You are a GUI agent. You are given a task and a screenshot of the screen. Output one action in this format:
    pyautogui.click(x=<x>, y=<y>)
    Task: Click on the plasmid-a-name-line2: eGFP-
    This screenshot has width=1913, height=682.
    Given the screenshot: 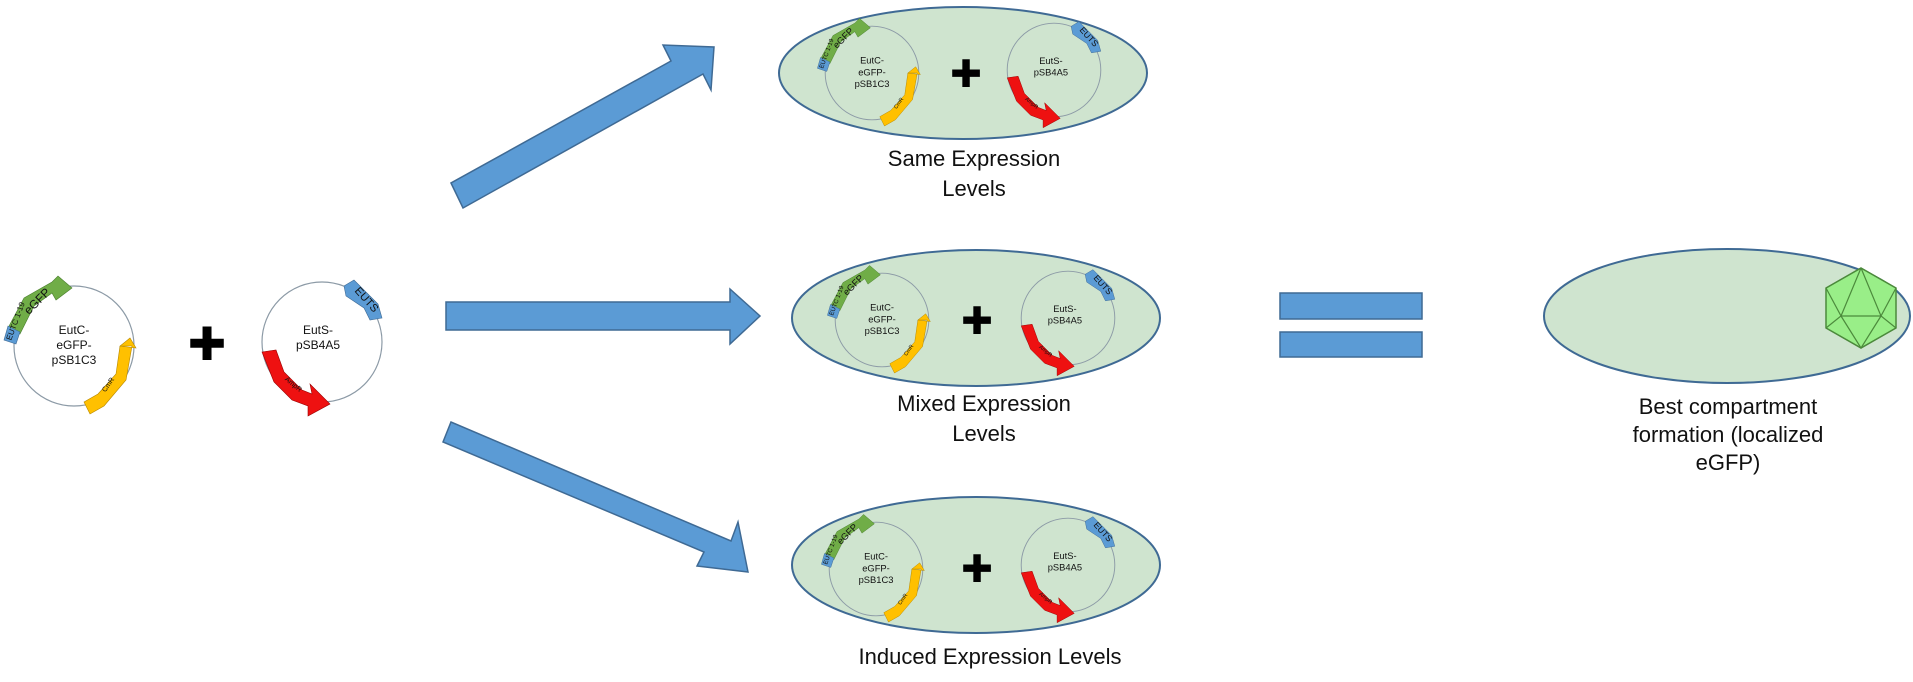 What is the action you would take?
    pyautogui.click(x=73, y=345)
    